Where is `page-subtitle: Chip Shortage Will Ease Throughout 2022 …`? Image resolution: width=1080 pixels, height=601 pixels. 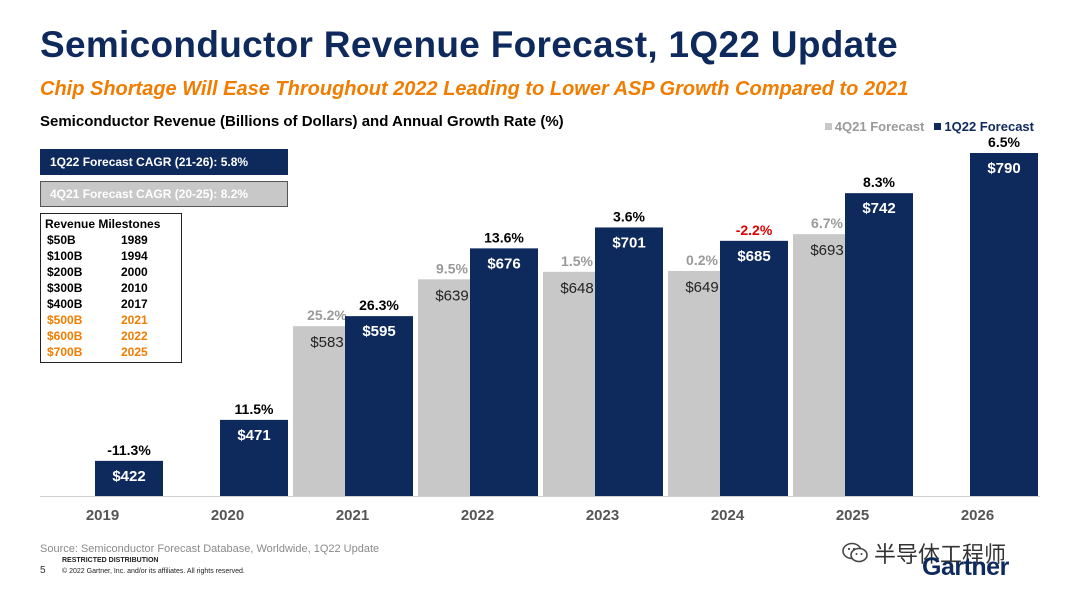 page-subtitle: Chip Shortage Will Ease Throughout 2022 … is located at coordinates (474, 89).